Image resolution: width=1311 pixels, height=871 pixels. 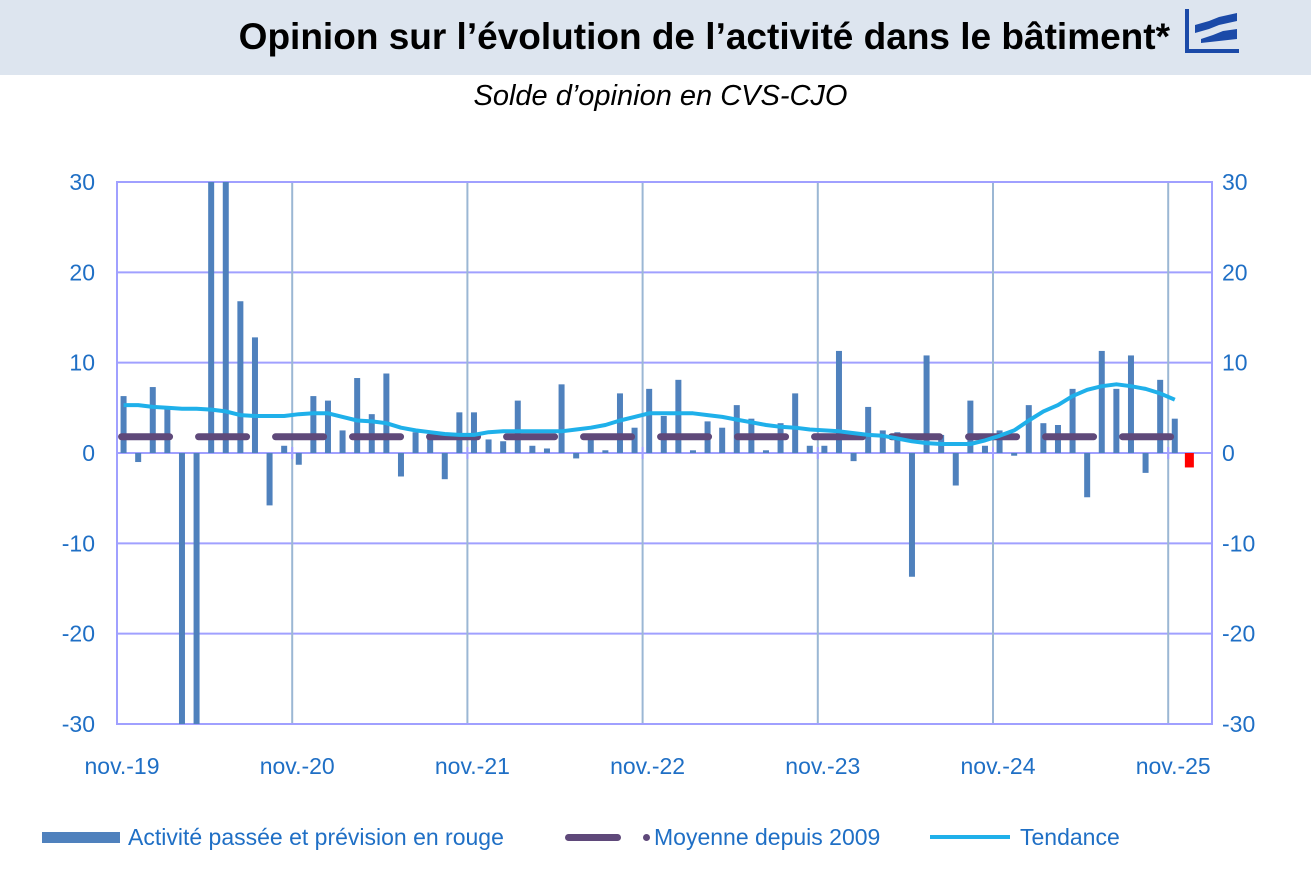 What do you see at coordinates (81, 837) in the screenshot?
I see `legend-bar-swatch` at bounding box center [81, 837].